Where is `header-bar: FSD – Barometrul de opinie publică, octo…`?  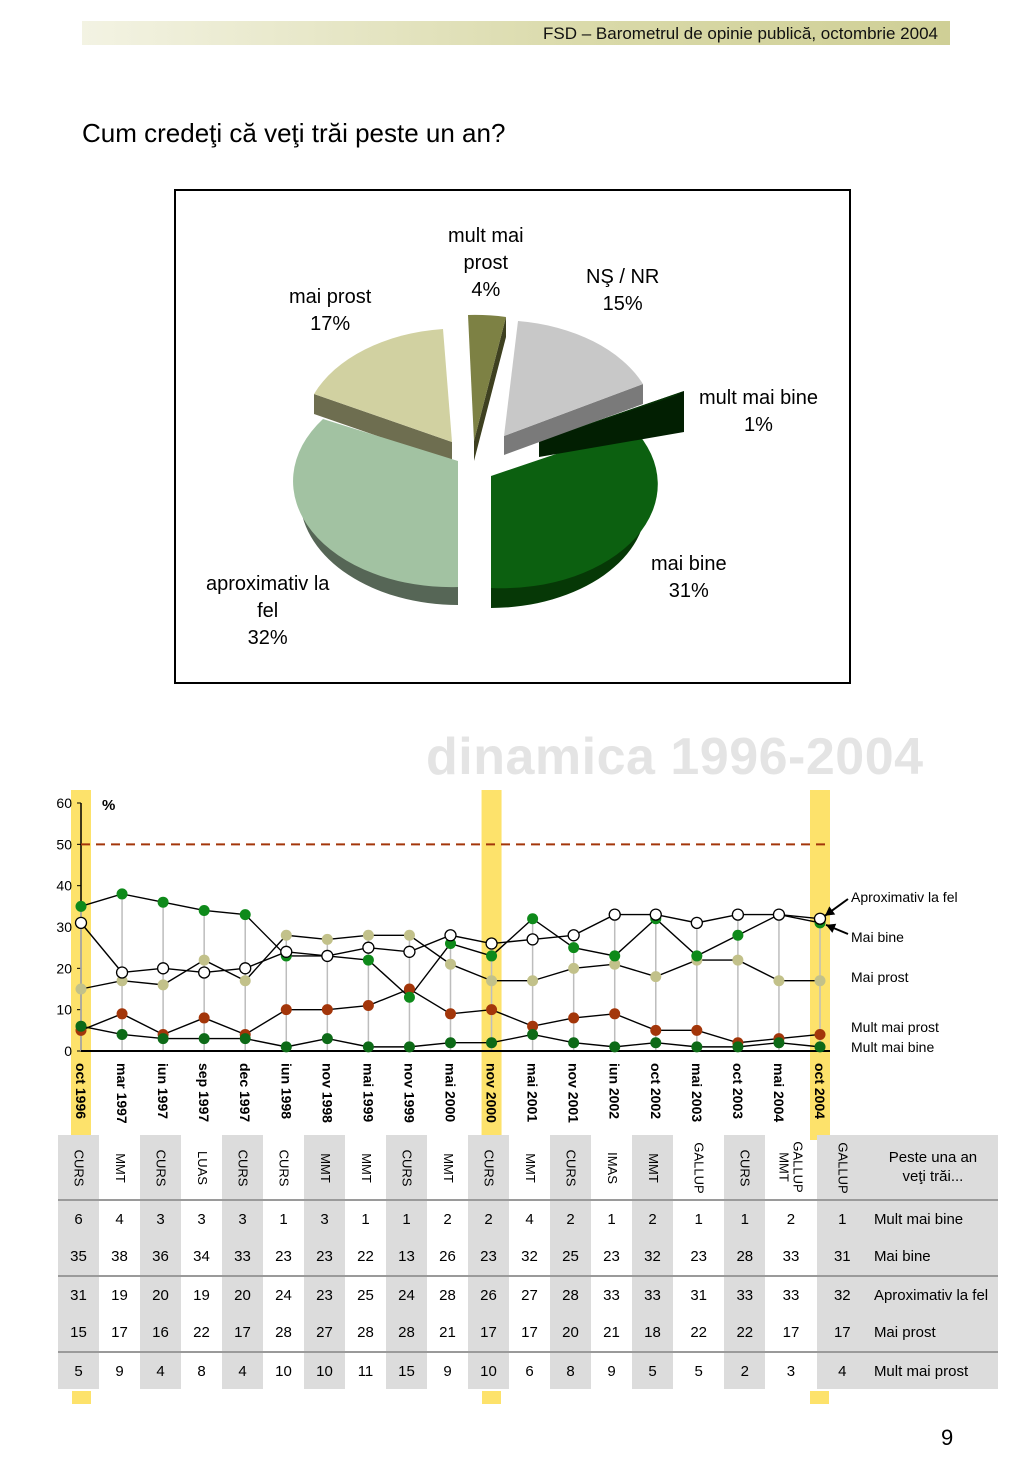
header-bar: FSD – Barometrul de opinie publică, octo… is located at coordinates (516, 33).